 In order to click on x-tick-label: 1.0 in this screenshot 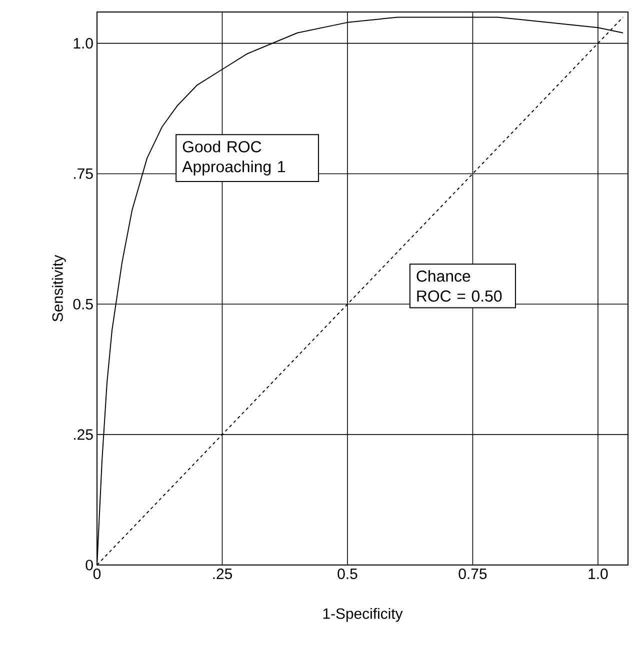, I will do `click(598, 574)`.